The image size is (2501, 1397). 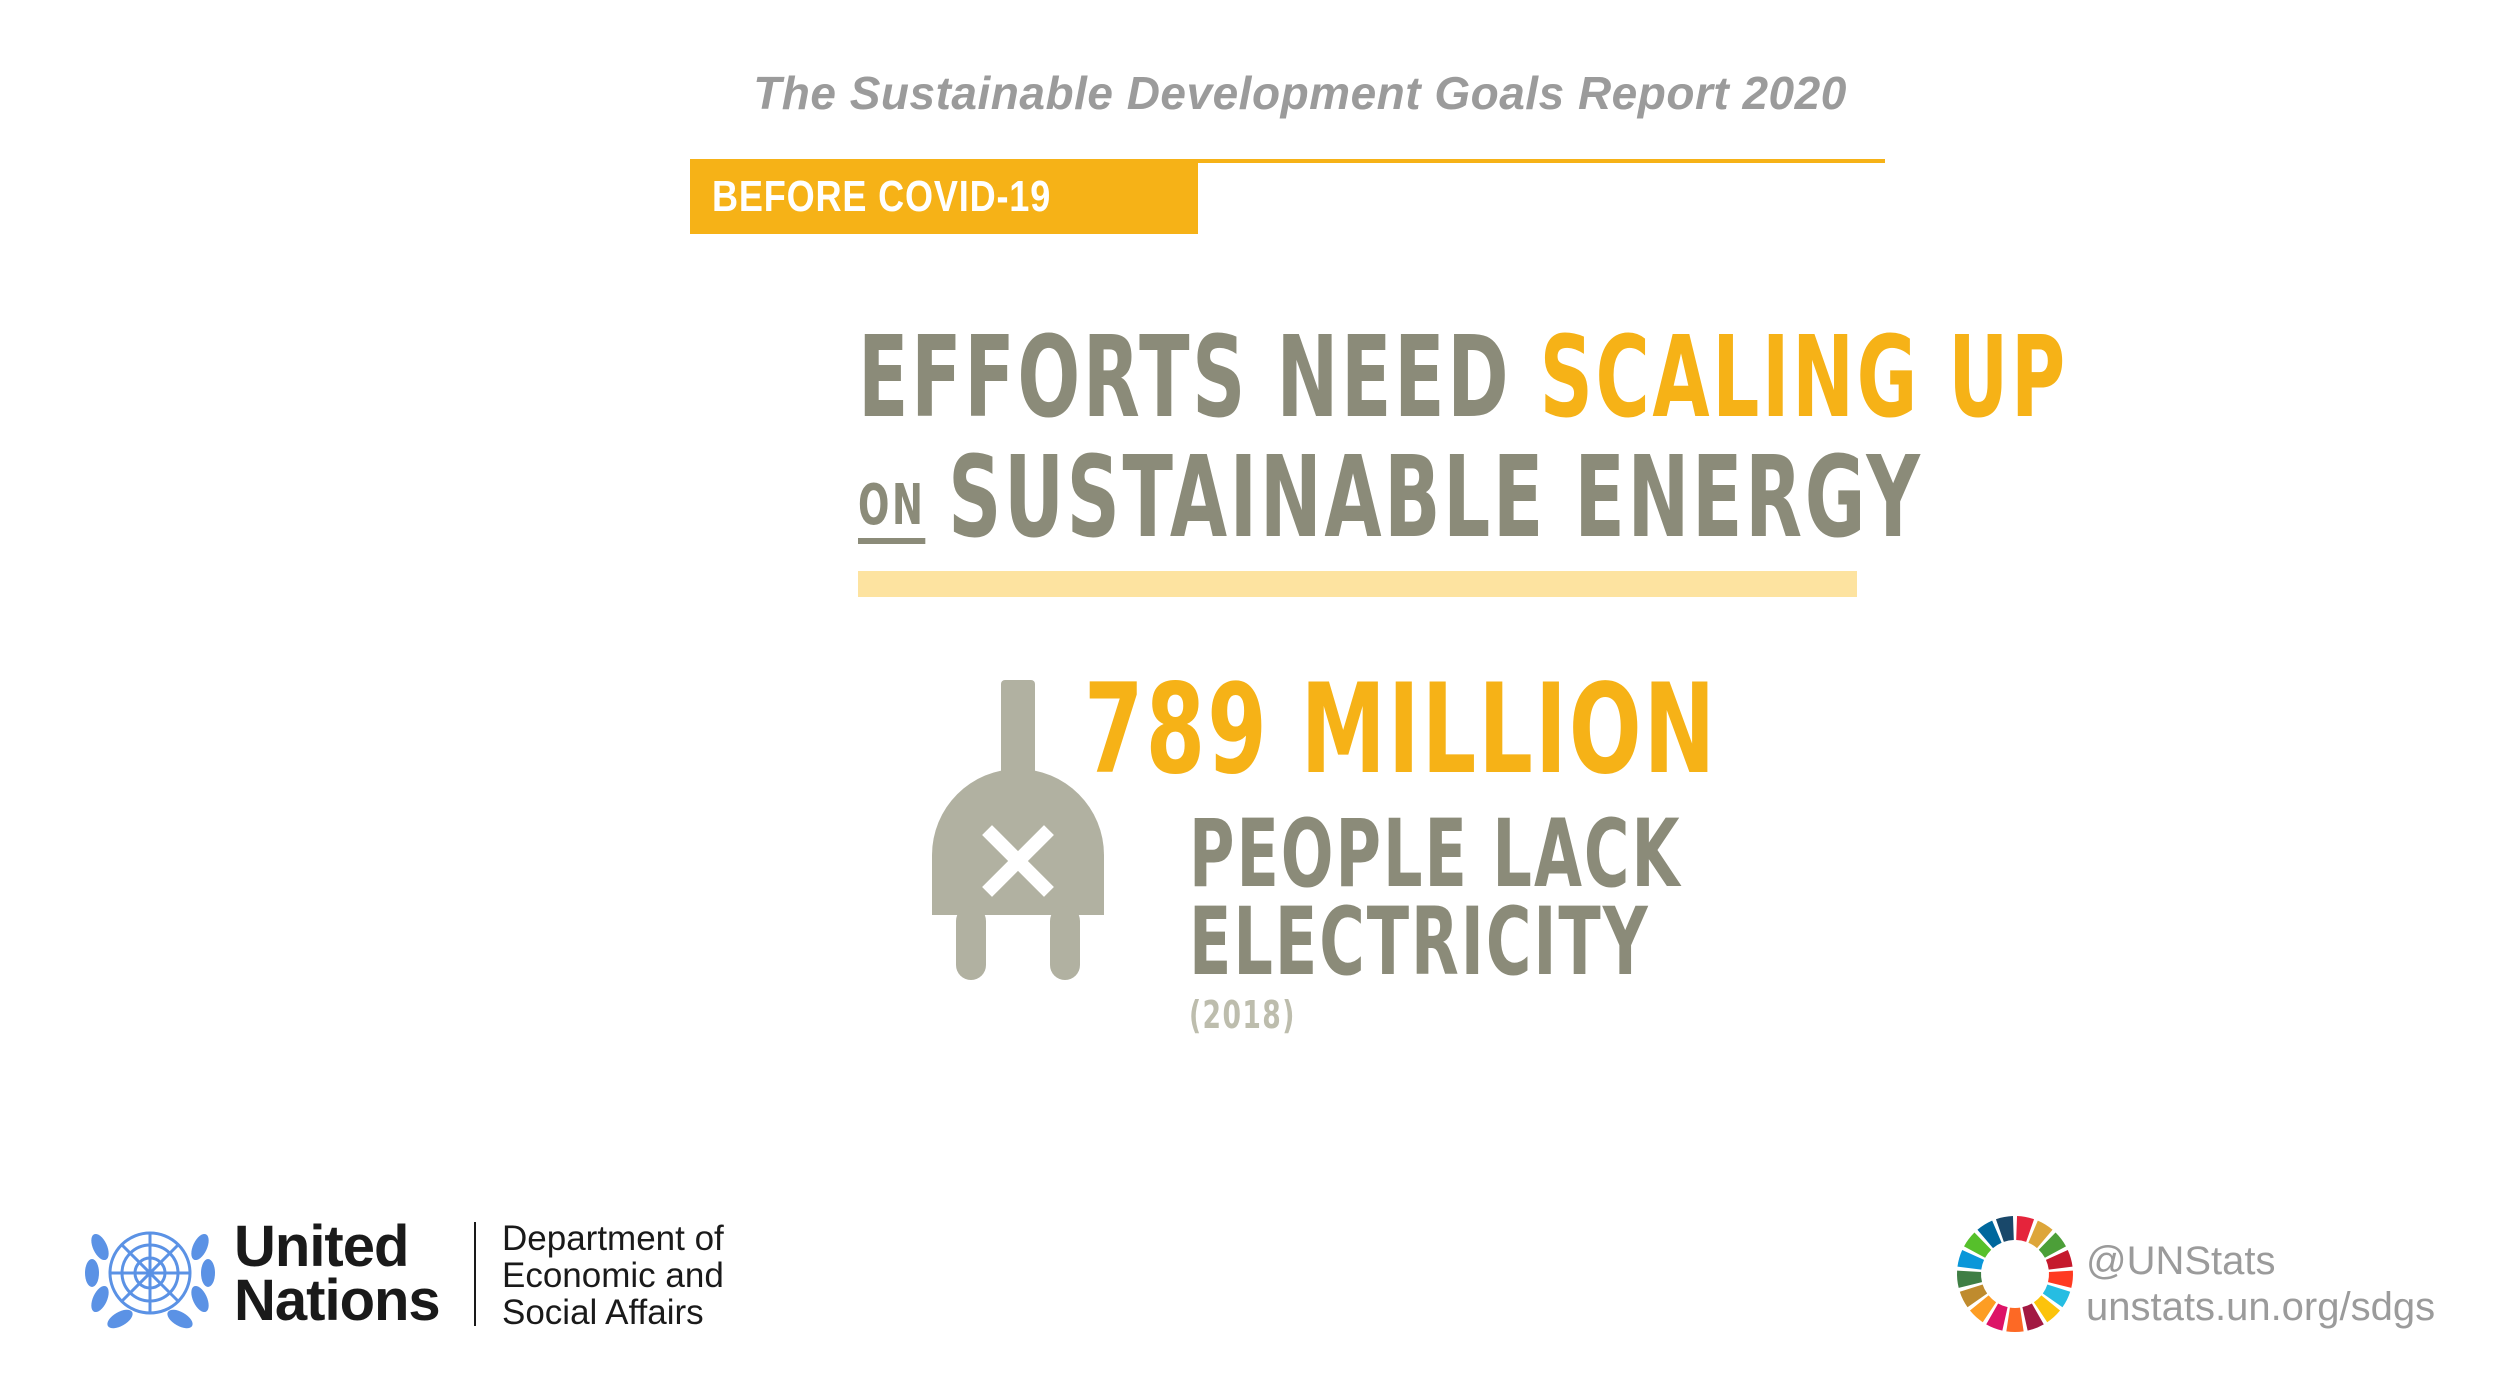 I want to click on un-emblem-icon, so click(x=150, y=1280).